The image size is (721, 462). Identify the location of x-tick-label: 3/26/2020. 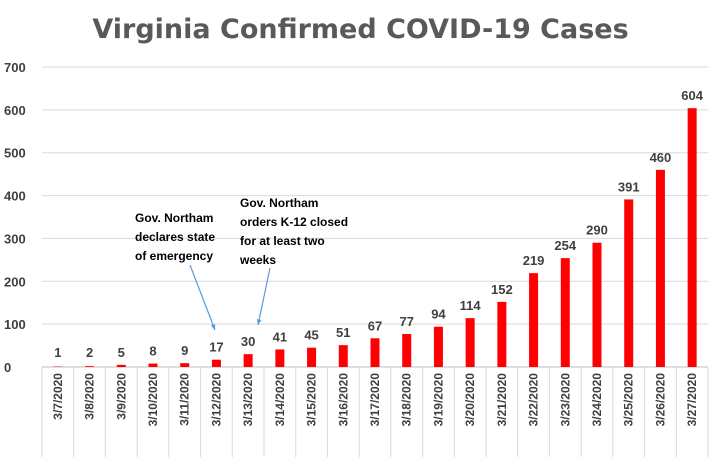
(660, 400).